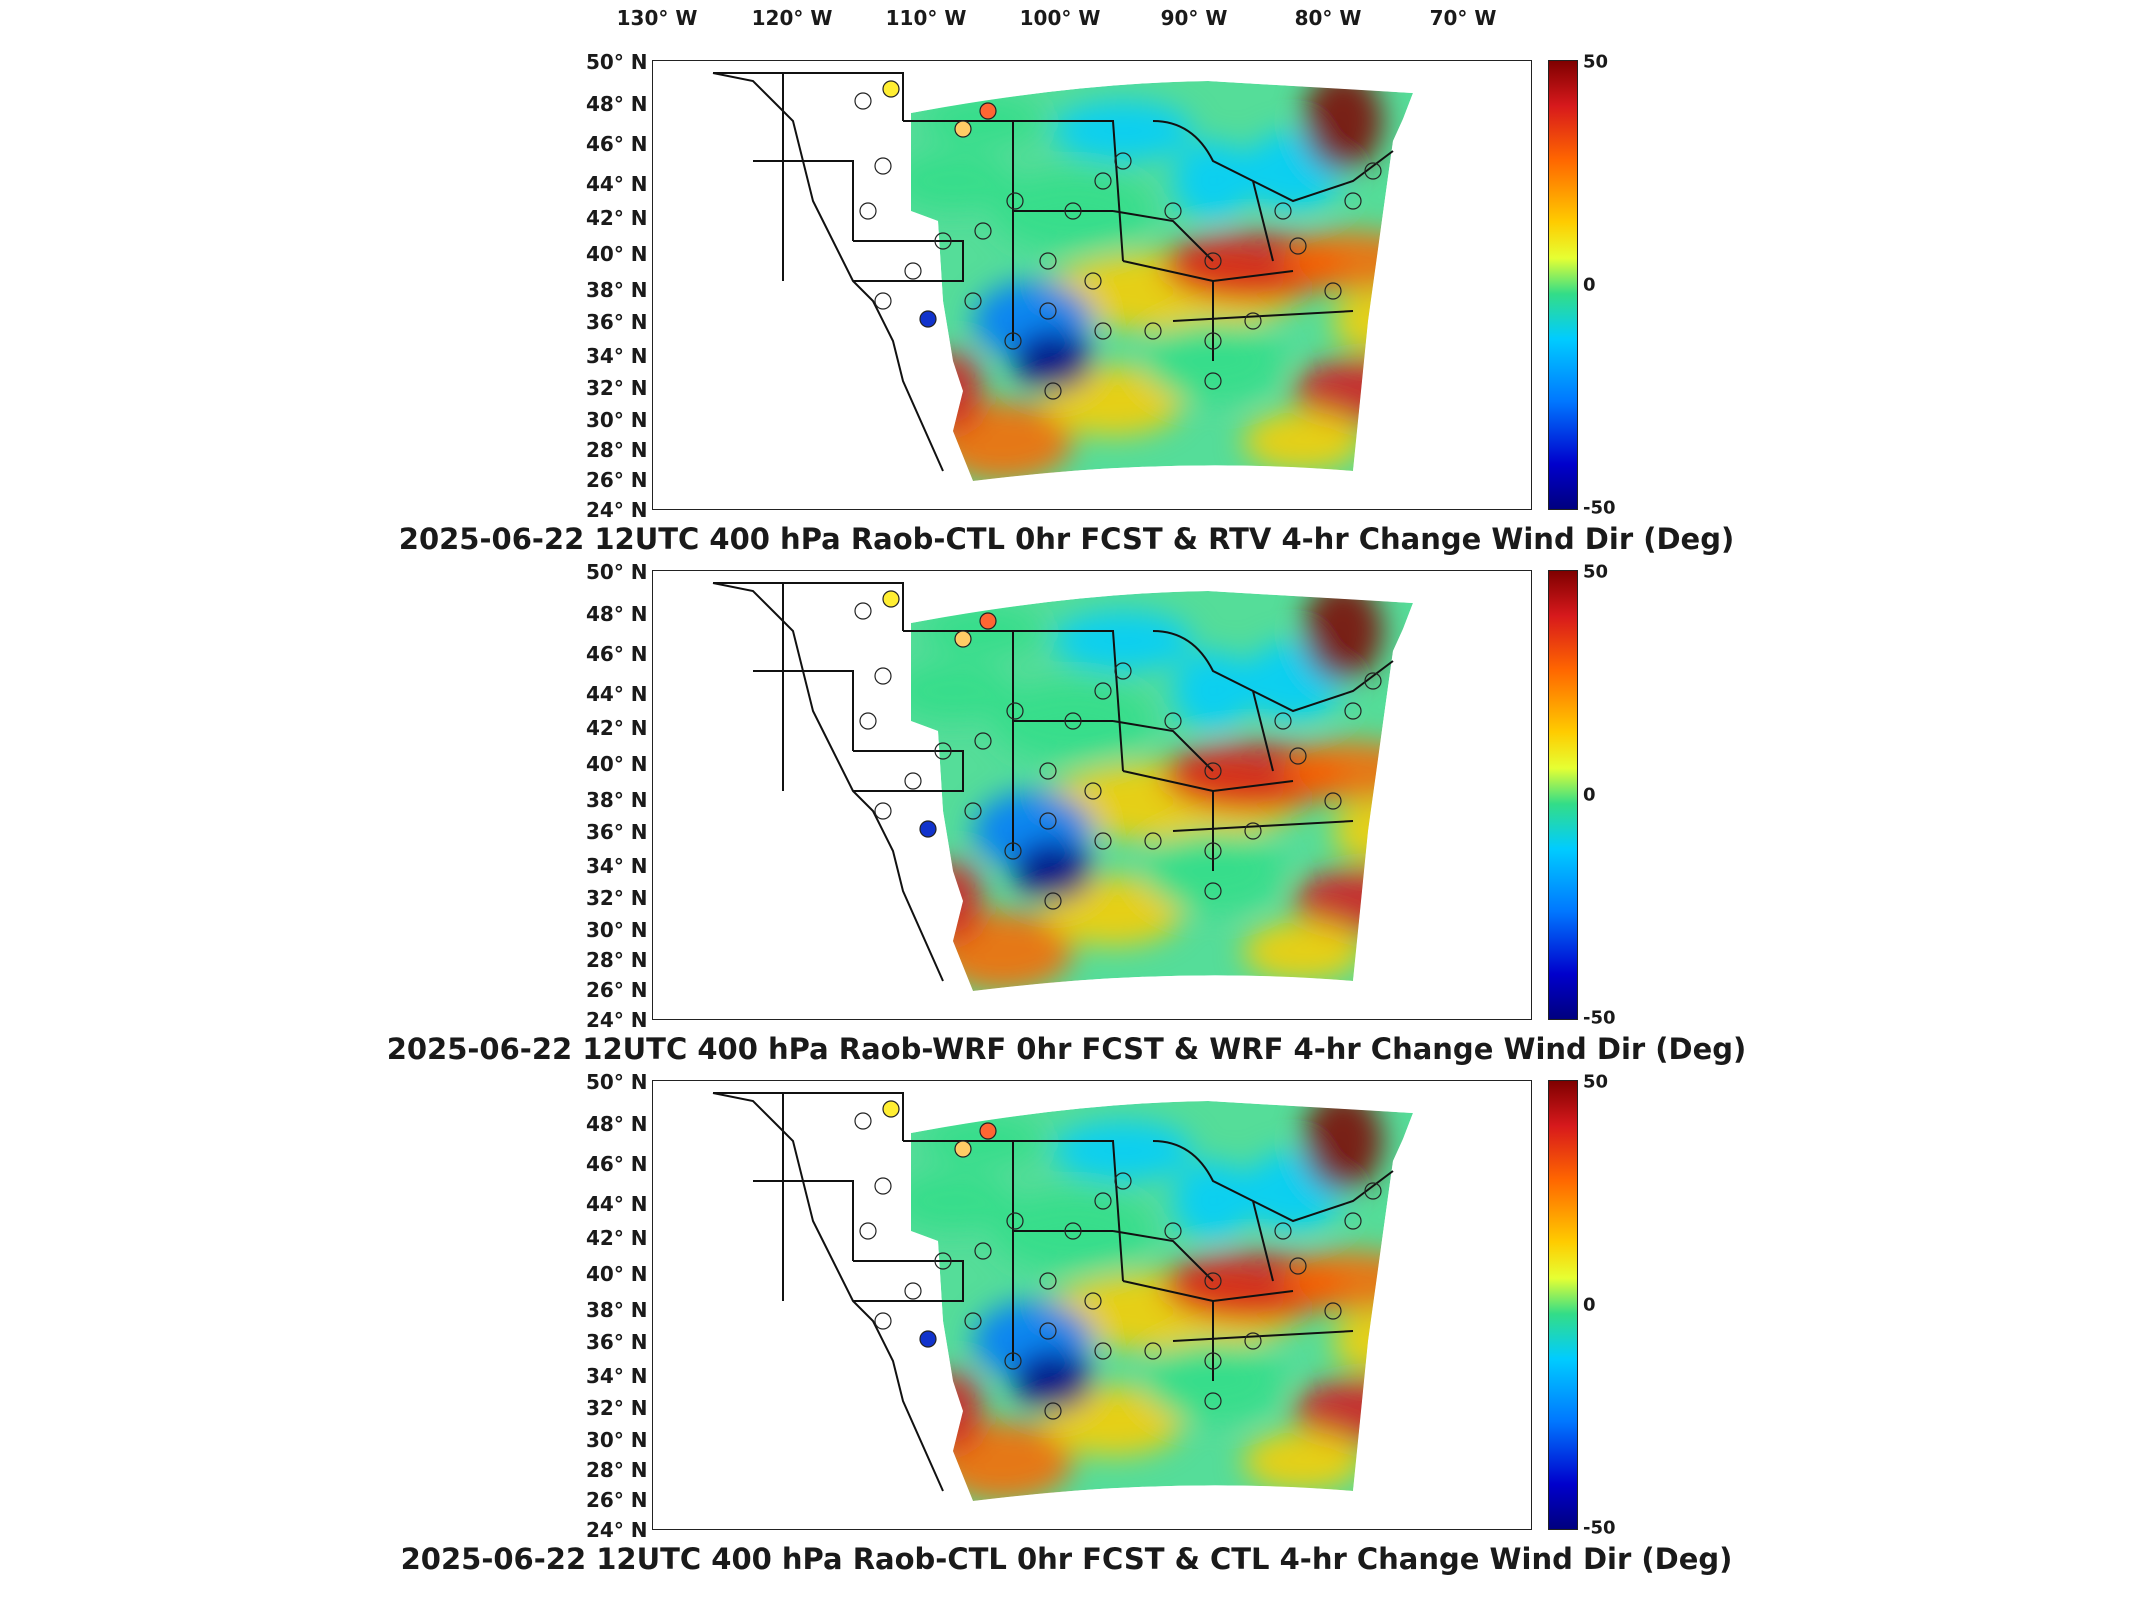 This screenshot has width=2133, height=1600. I want to click on lat-label: 44° N, so click(617, 694).